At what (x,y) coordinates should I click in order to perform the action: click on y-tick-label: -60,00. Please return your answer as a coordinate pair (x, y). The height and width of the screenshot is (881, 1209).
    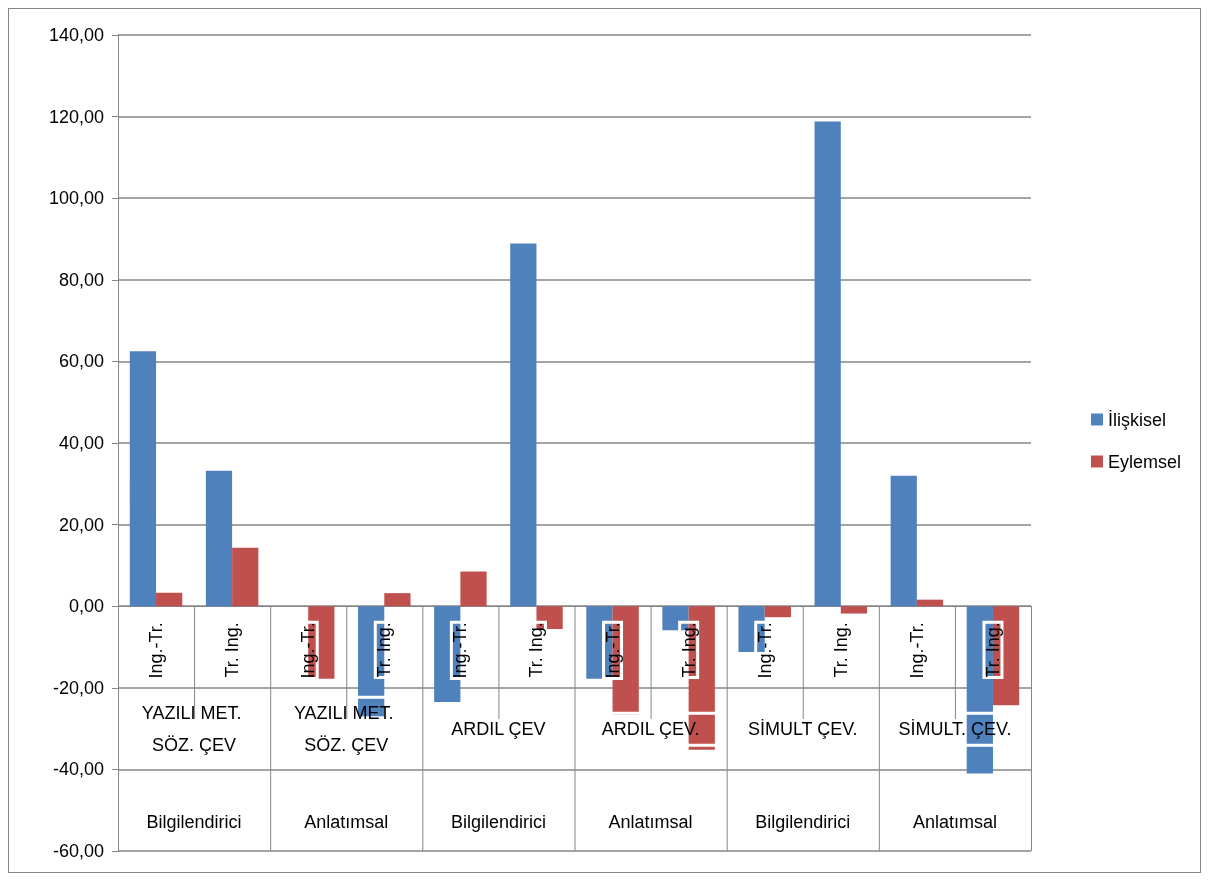
    Looking at the image, I should click on (78, 851).